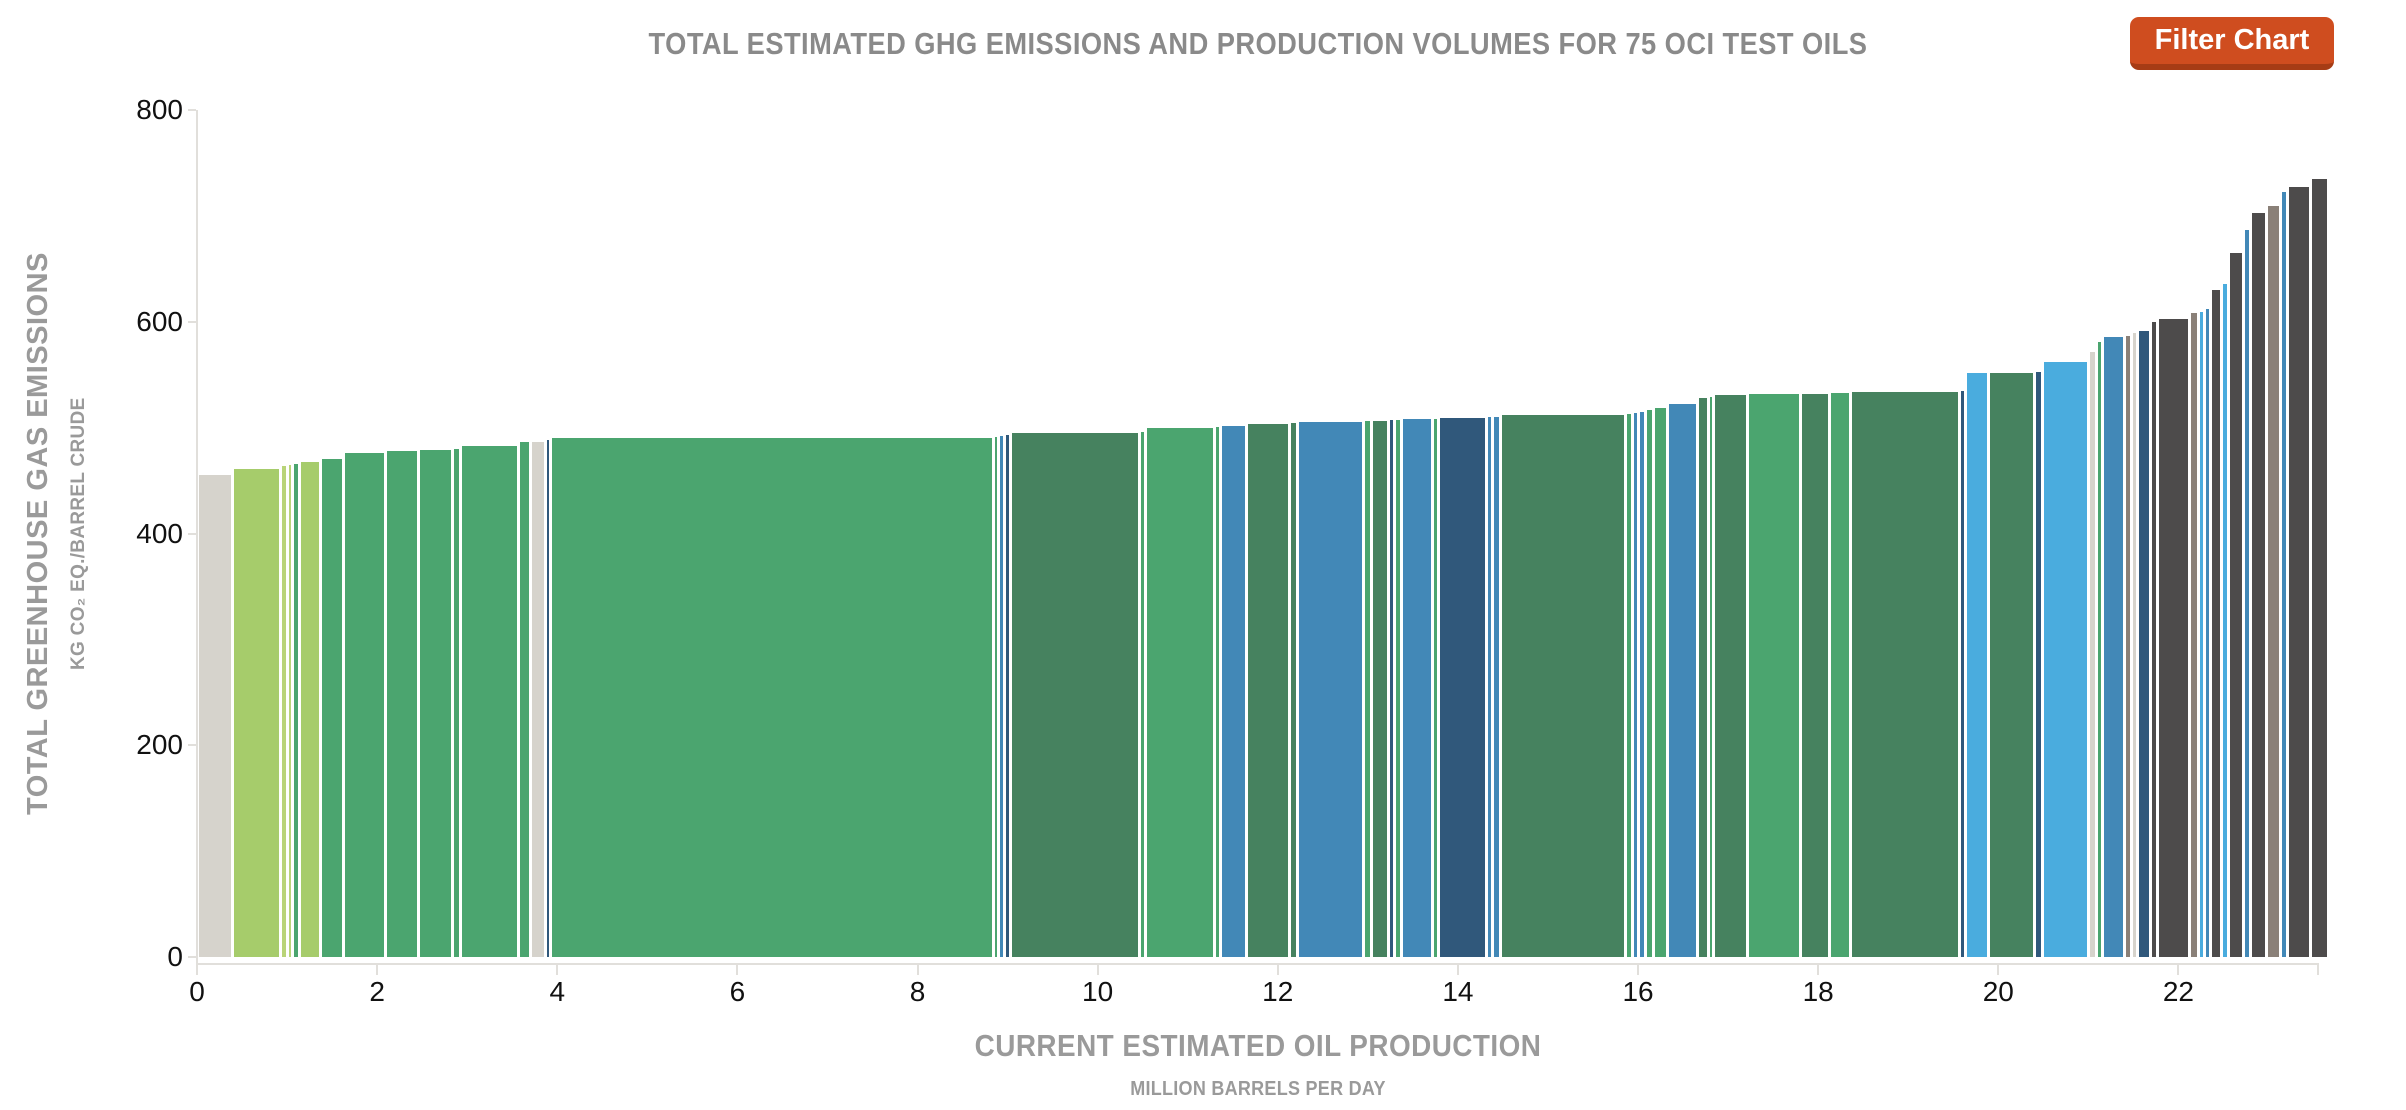  Describe the element at coordinates (197, 542) in the screenshot. I see `y-axis-line` at that location.